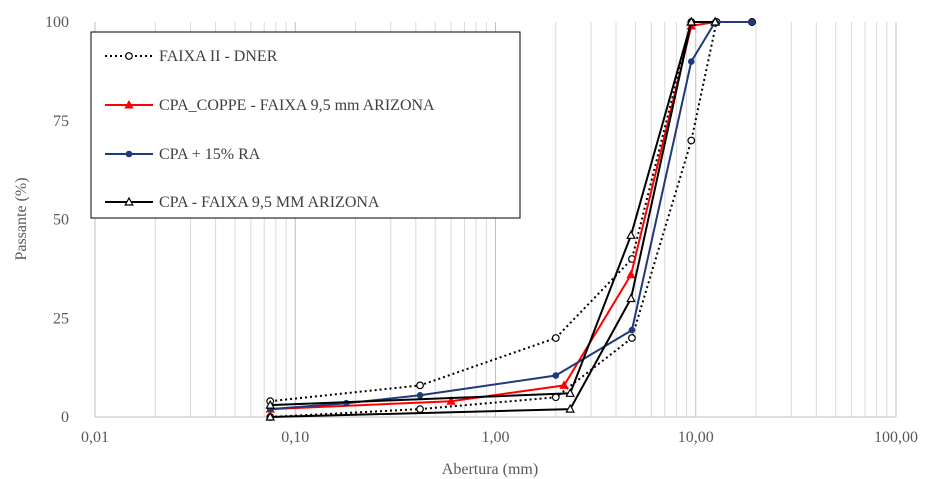 The image size is (927, 479). Describe the element at coordinates (61, 121) in the screenshot. I see `y-tick-label: 75` at that location.